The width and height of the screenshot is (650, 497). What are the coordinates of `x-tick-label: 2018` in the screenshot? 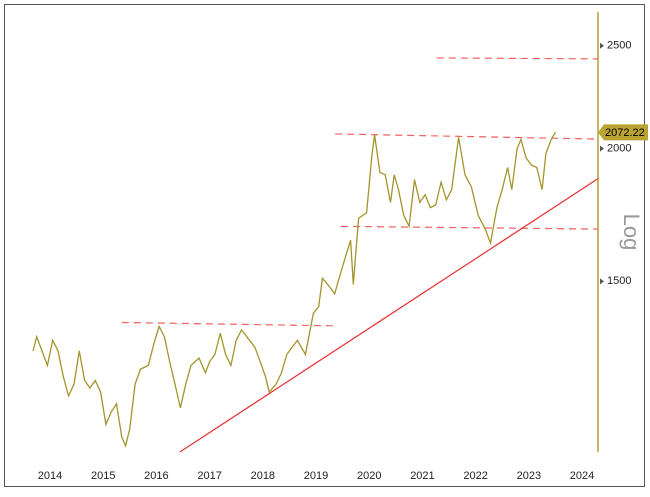 It's located at (263, 476).